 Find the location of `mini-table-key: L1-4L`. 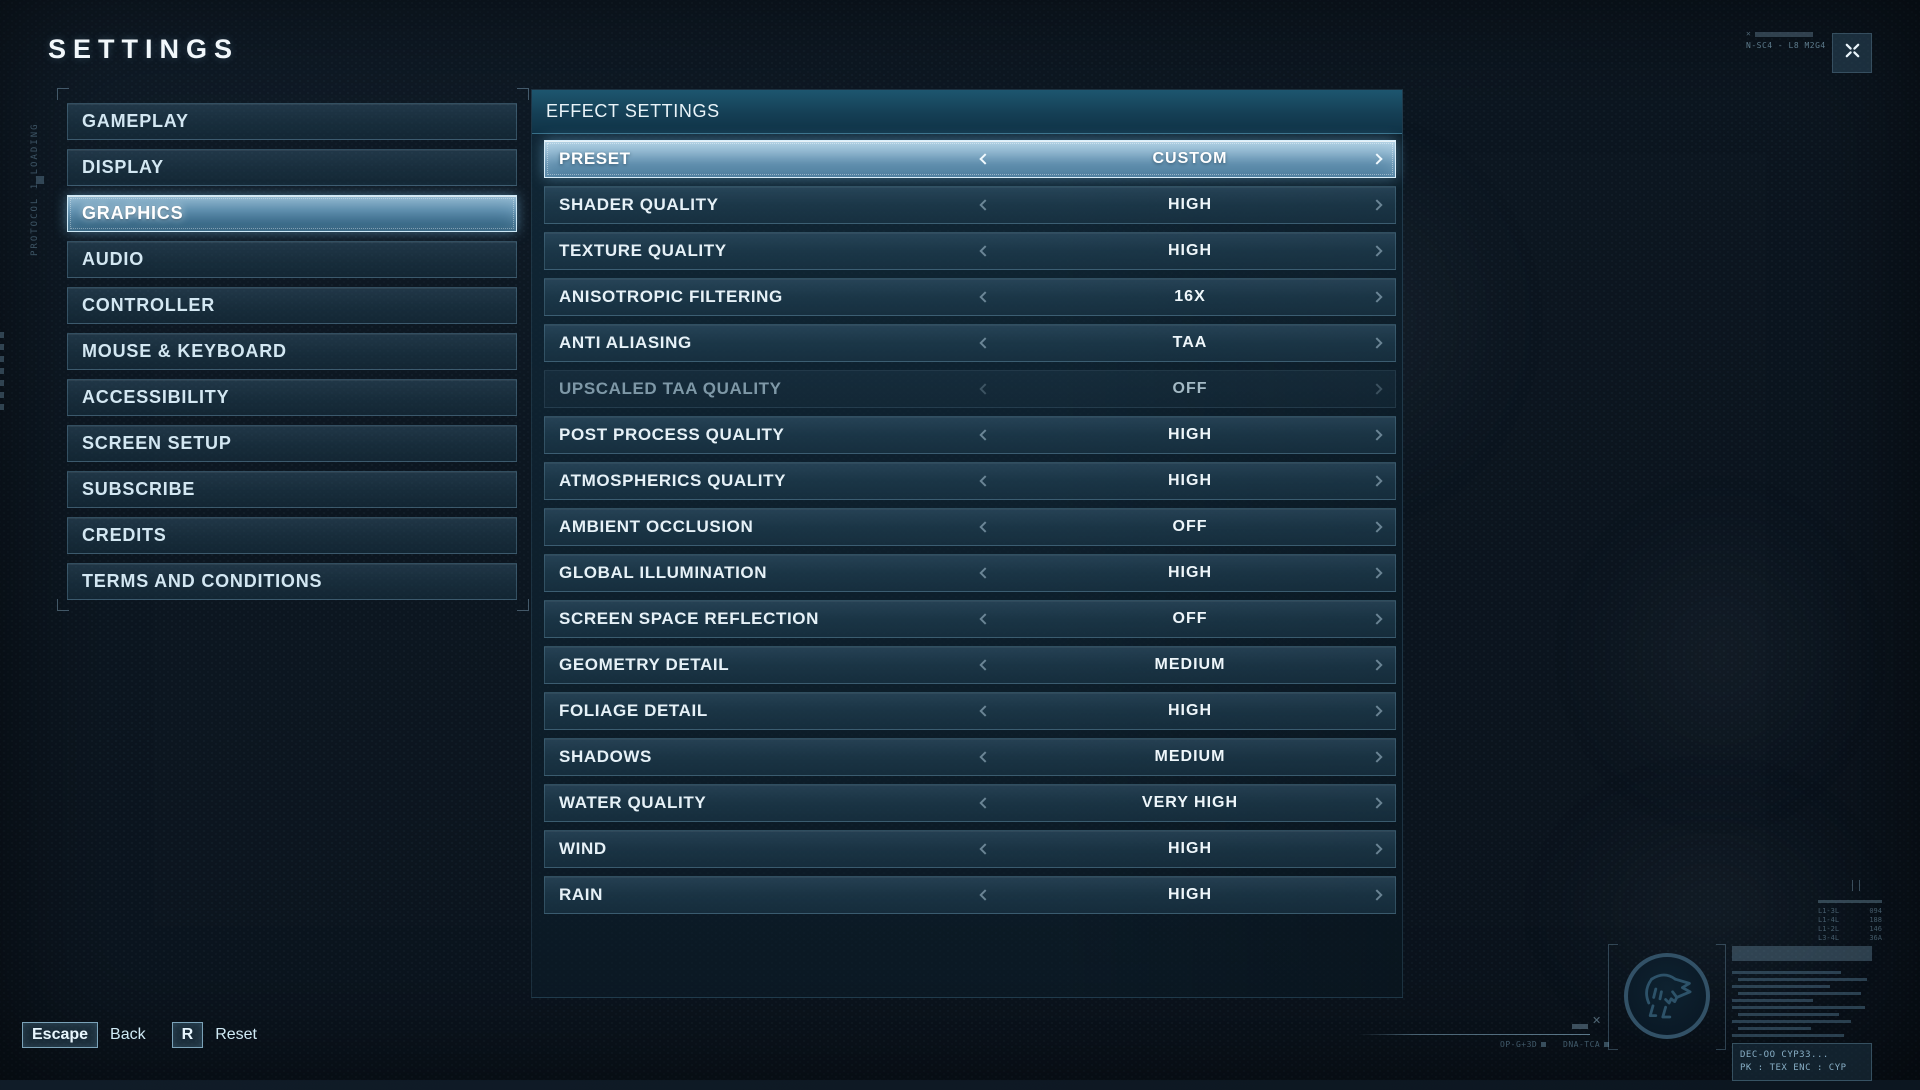

mini-table-key: L1-4L is located at coordinates (1829, 920).